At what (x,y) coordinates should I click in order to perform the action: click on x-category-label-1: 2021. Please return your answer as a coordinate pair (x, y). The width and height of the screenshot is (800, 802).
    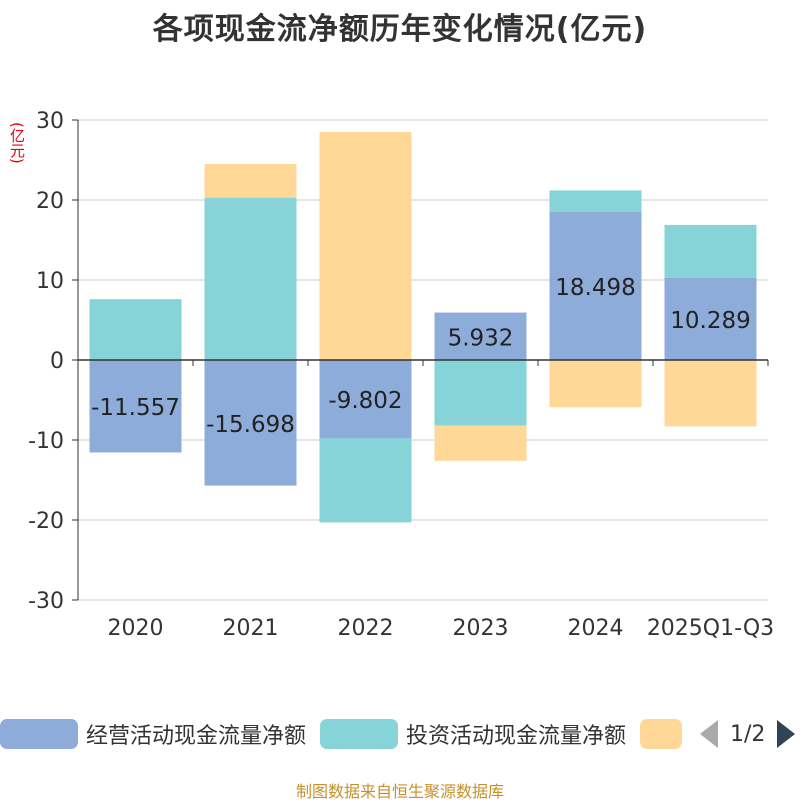
    Looking at the image, I should click on (251, 628).